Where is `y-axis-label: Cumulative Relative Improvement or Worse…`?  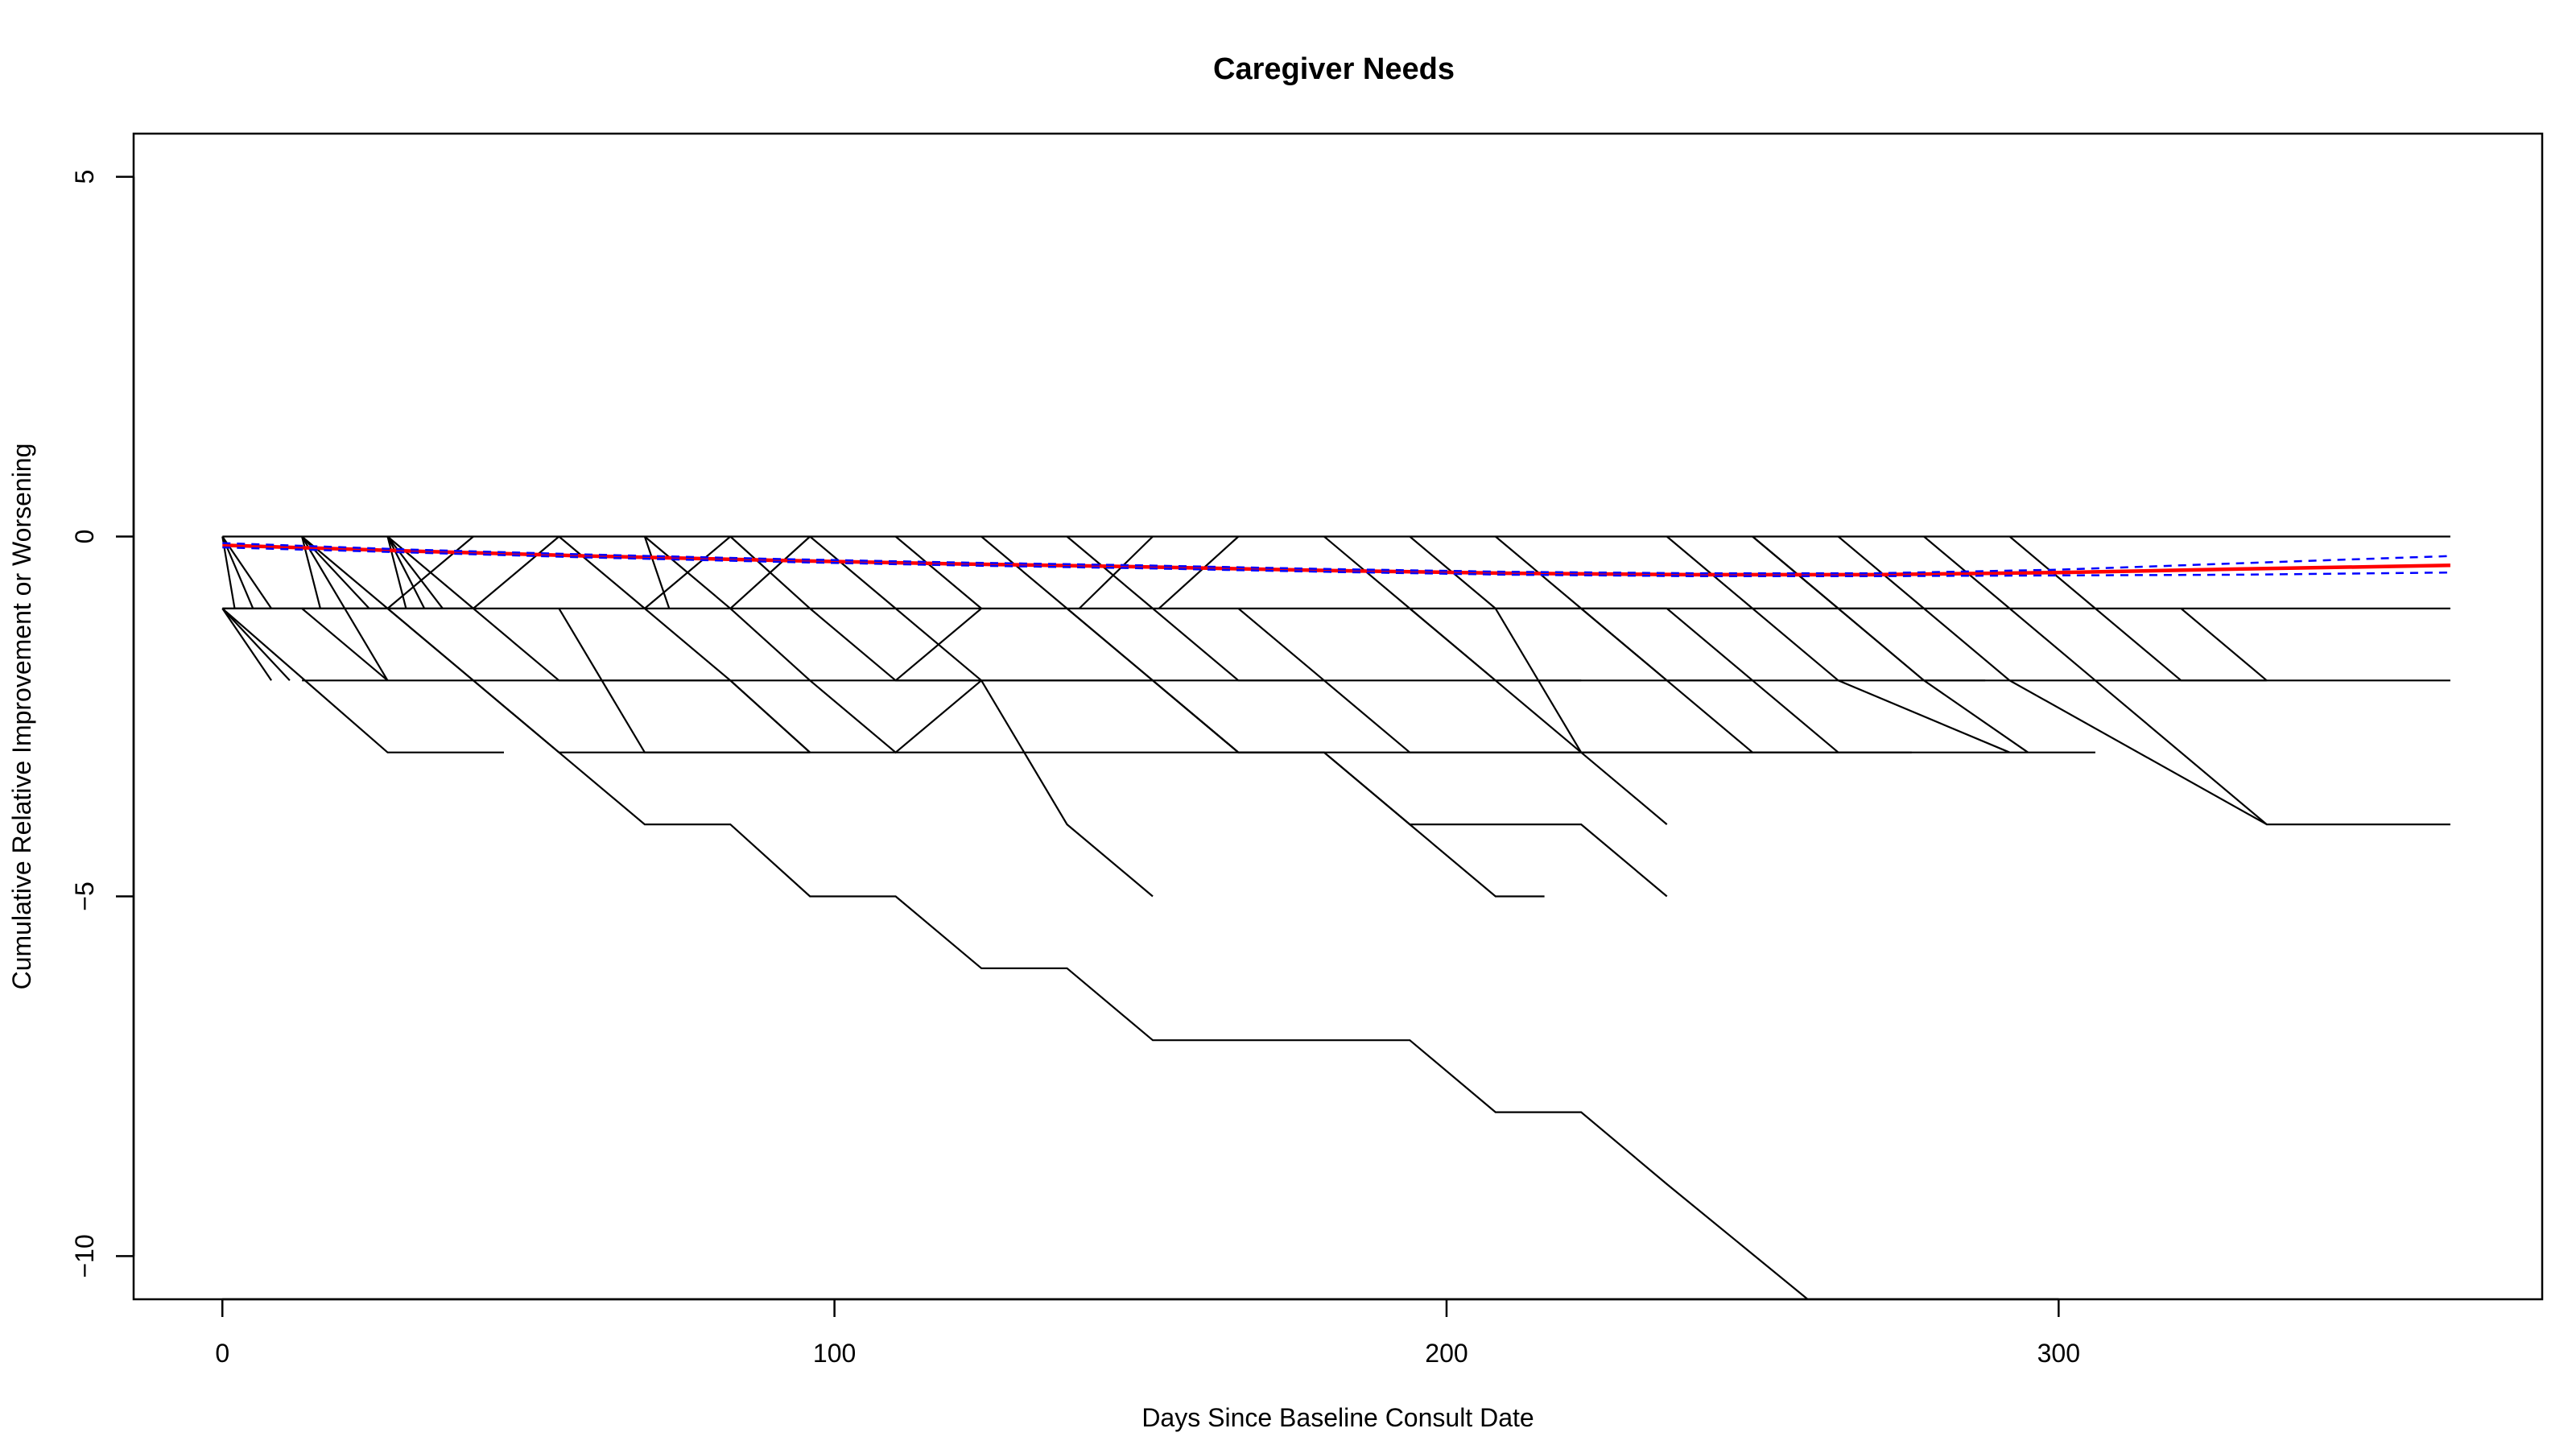
y-axis-label: Cumulative Relative Improvement or Worse… is located at coordinates (21, 717).